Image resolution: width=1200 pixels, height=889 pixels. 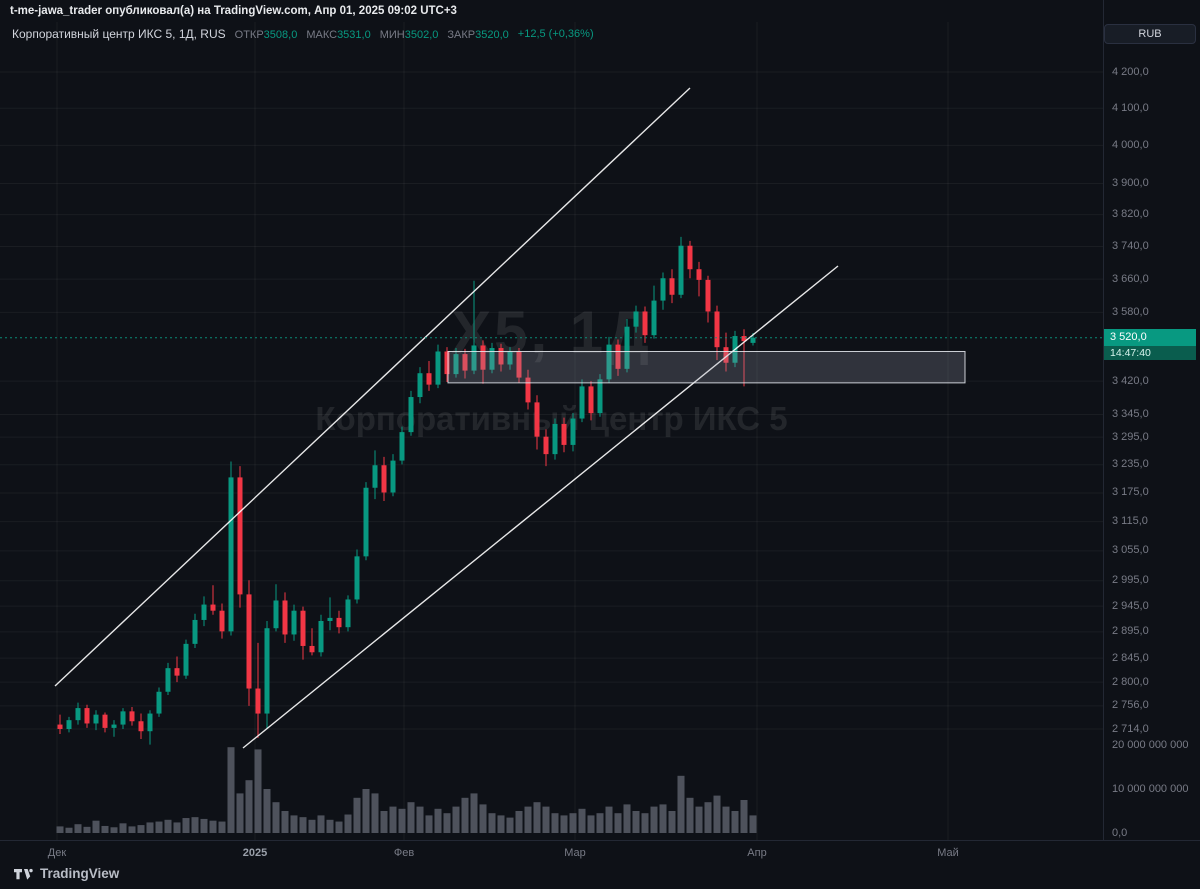 I want to click on currency-button: RUB, so click(x=1150, y=34).